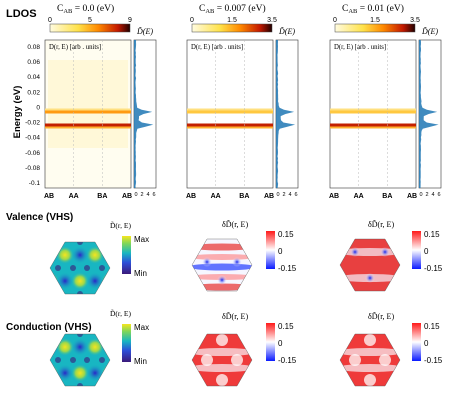  I want to click on conduction-label: Conduction (VHS), so click(49, 327).